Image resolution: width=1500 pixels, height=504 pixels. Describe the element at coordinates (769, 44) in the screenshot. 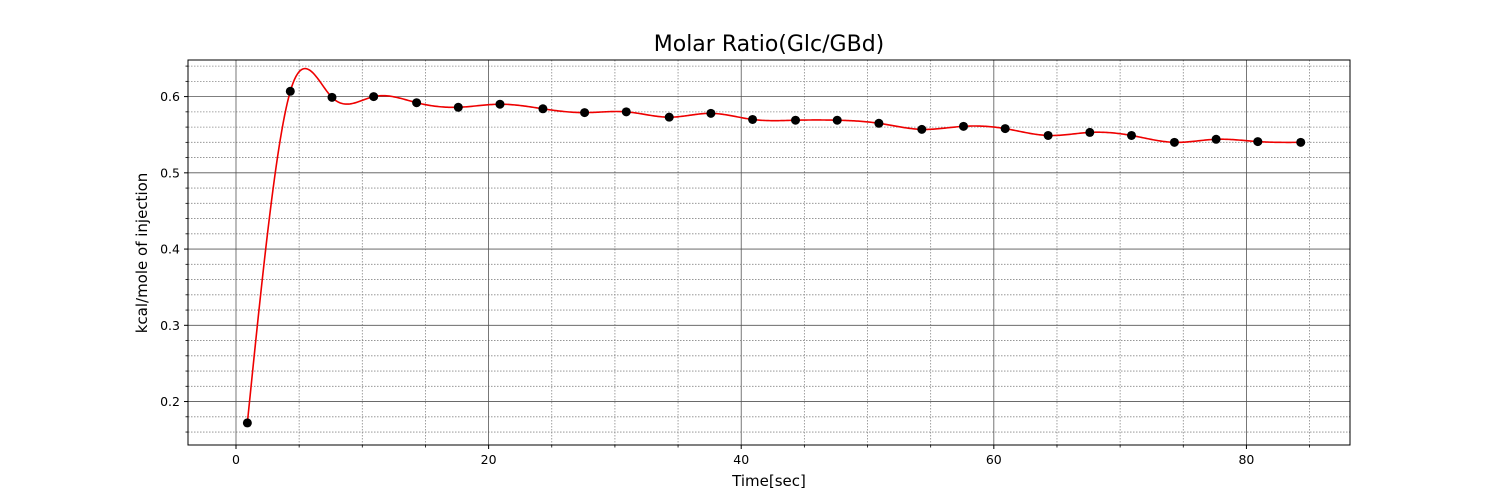

I see `chart-title: Molar Ratio(Glc/GBd)` at that location.